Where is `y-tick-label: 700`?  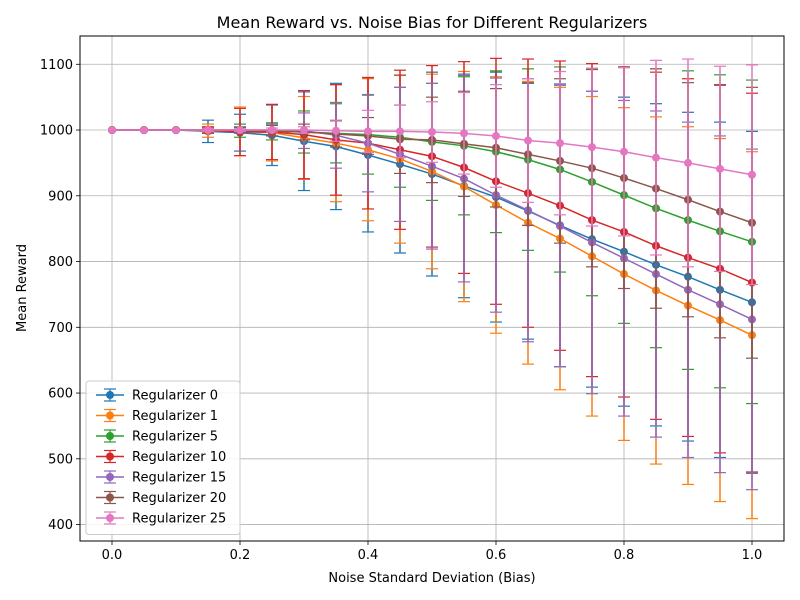
y-tick-label: 700 is located at coordinates (60, 328).